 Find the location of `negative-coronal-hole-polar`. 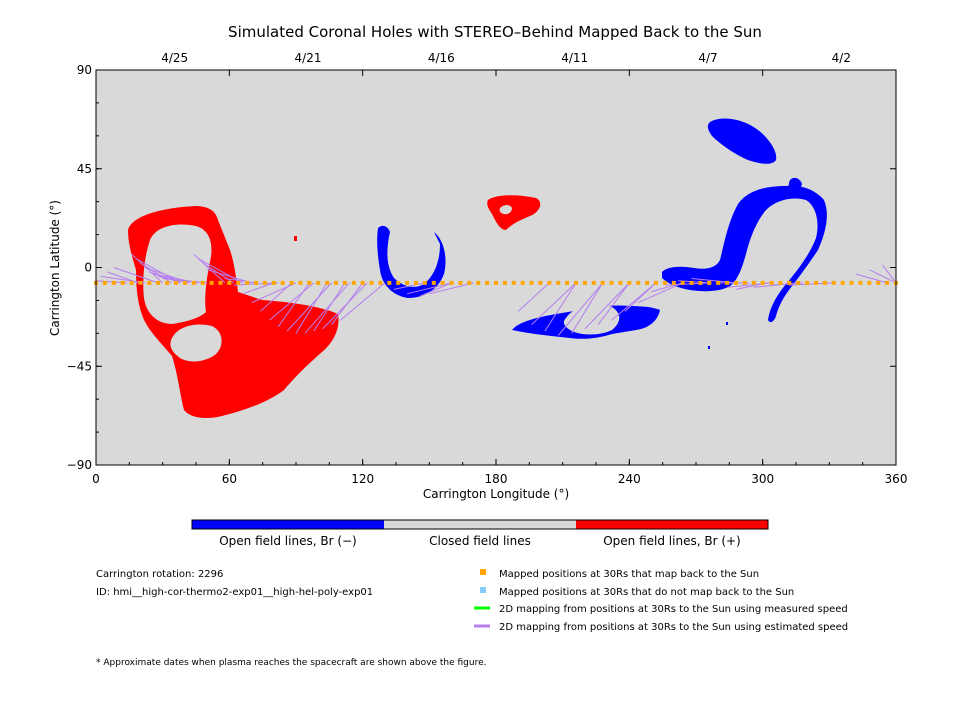

negative-coronal-hole-polar is located at coordinates (742, 141).